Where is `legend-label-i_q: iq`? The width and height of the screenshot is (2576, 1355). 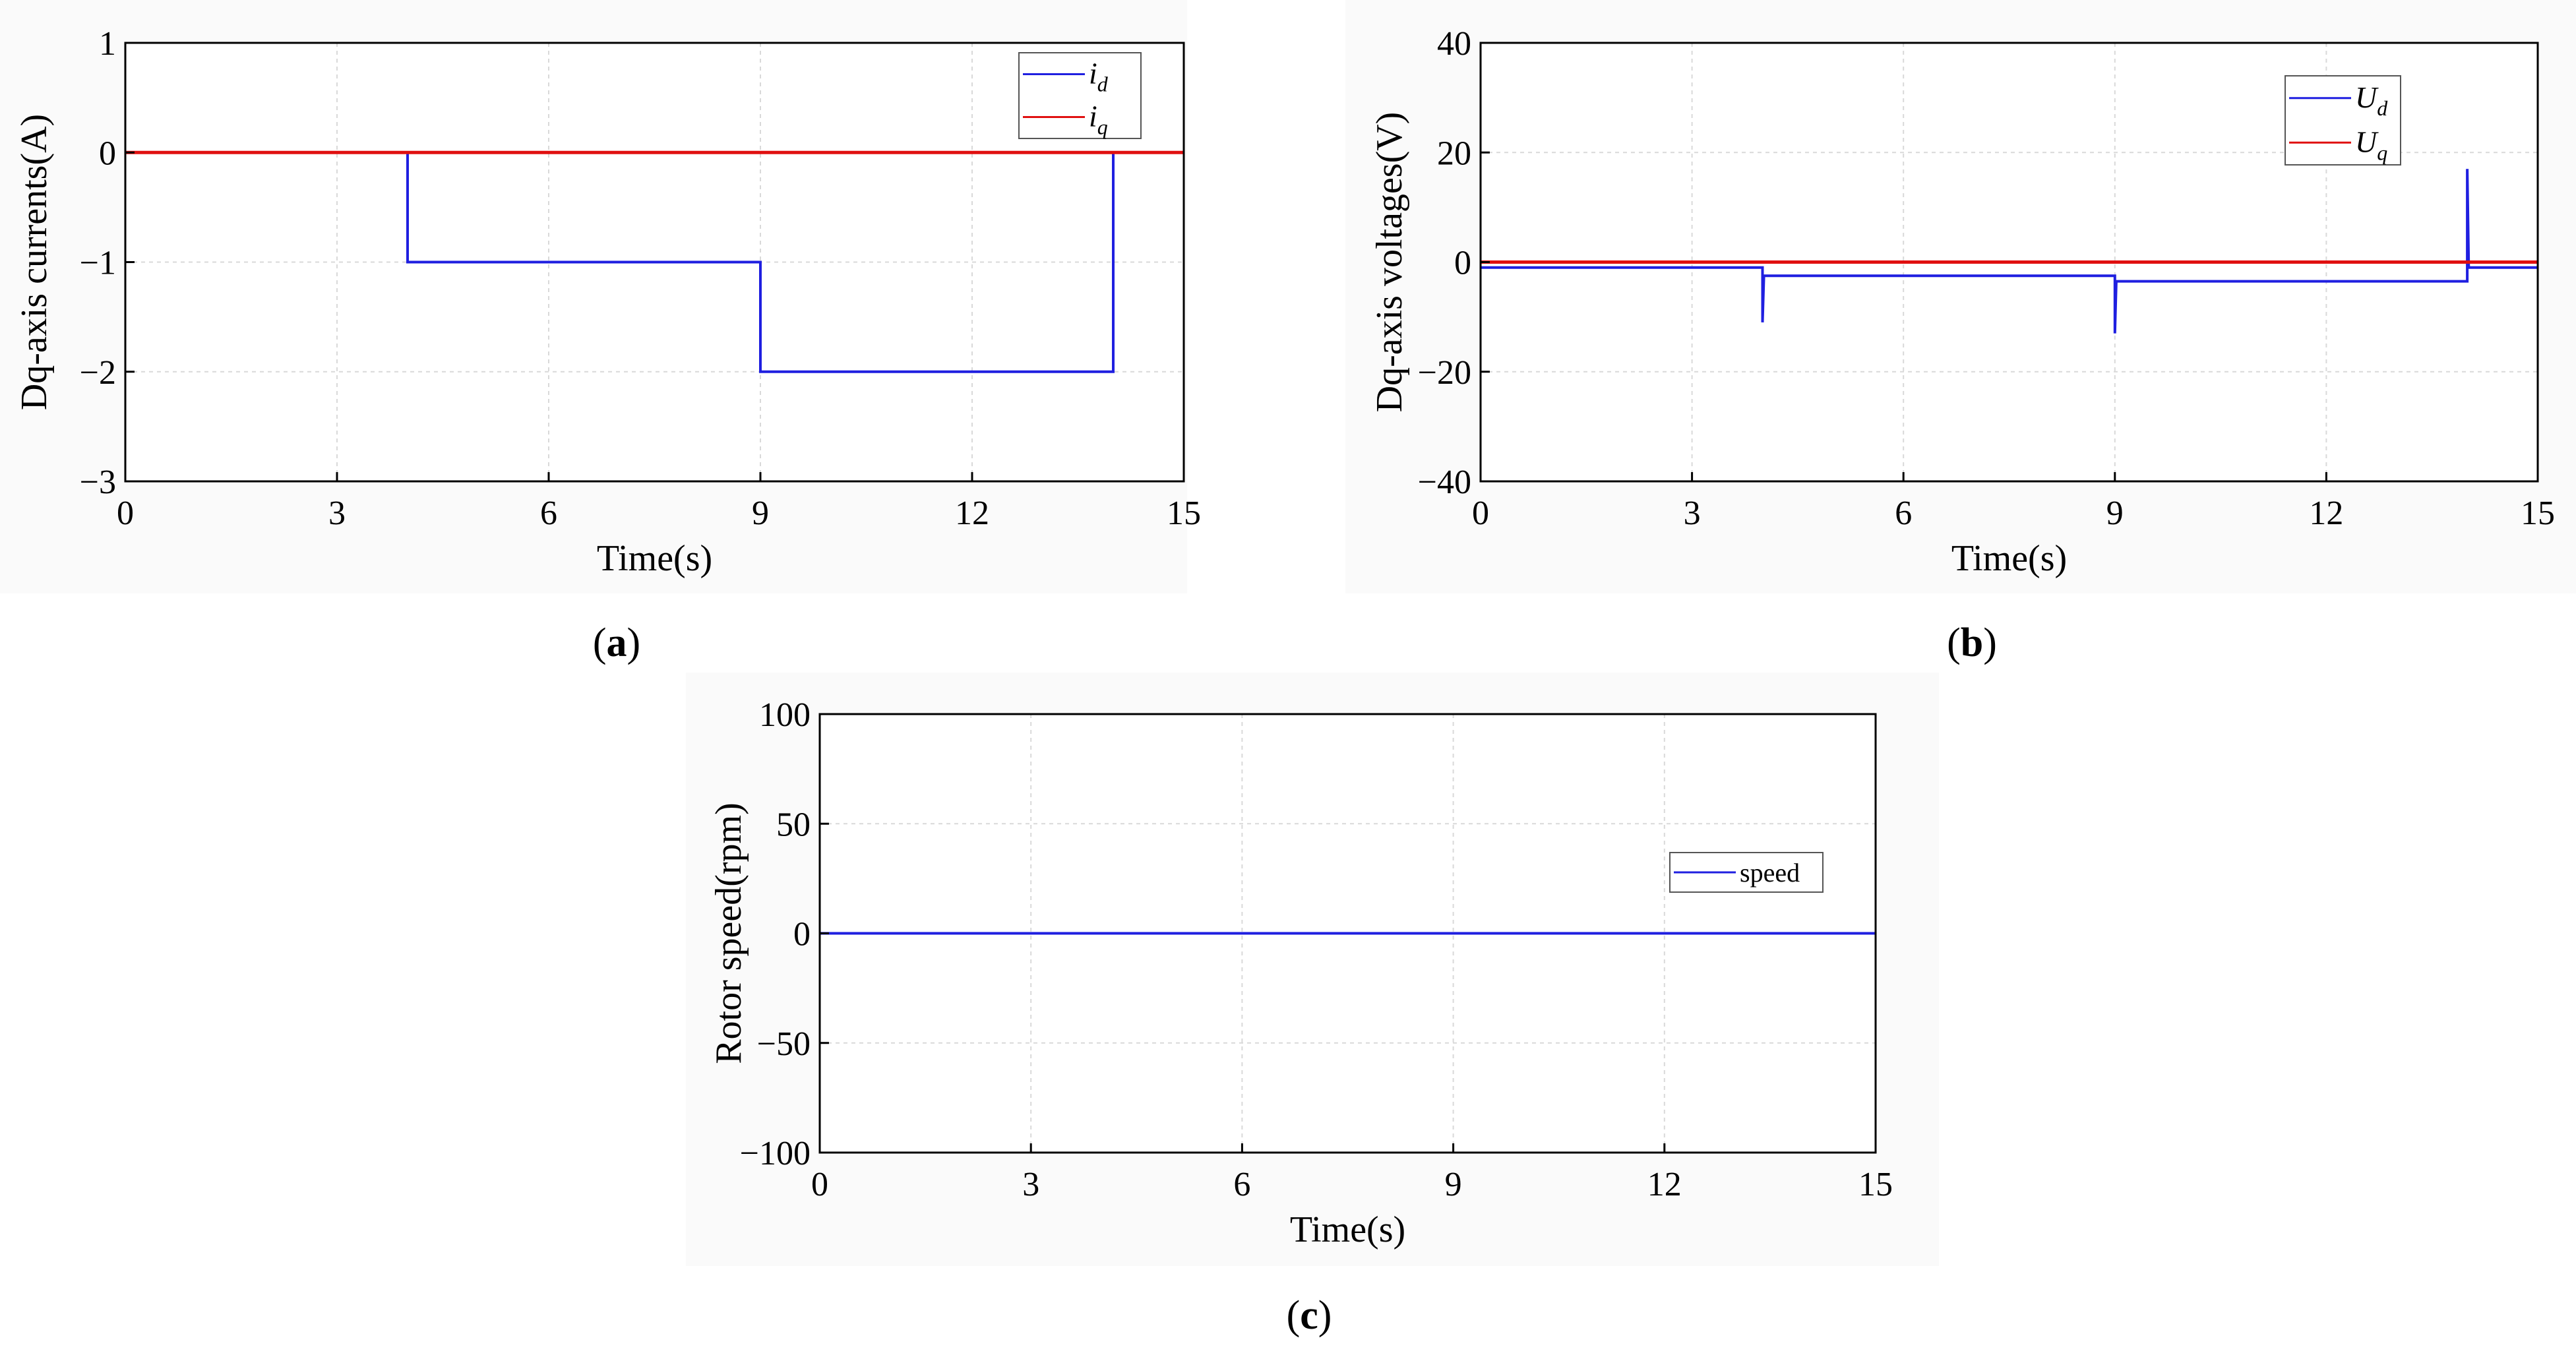 legend-label-i_q: iq is located at coordinates (1098, 119).